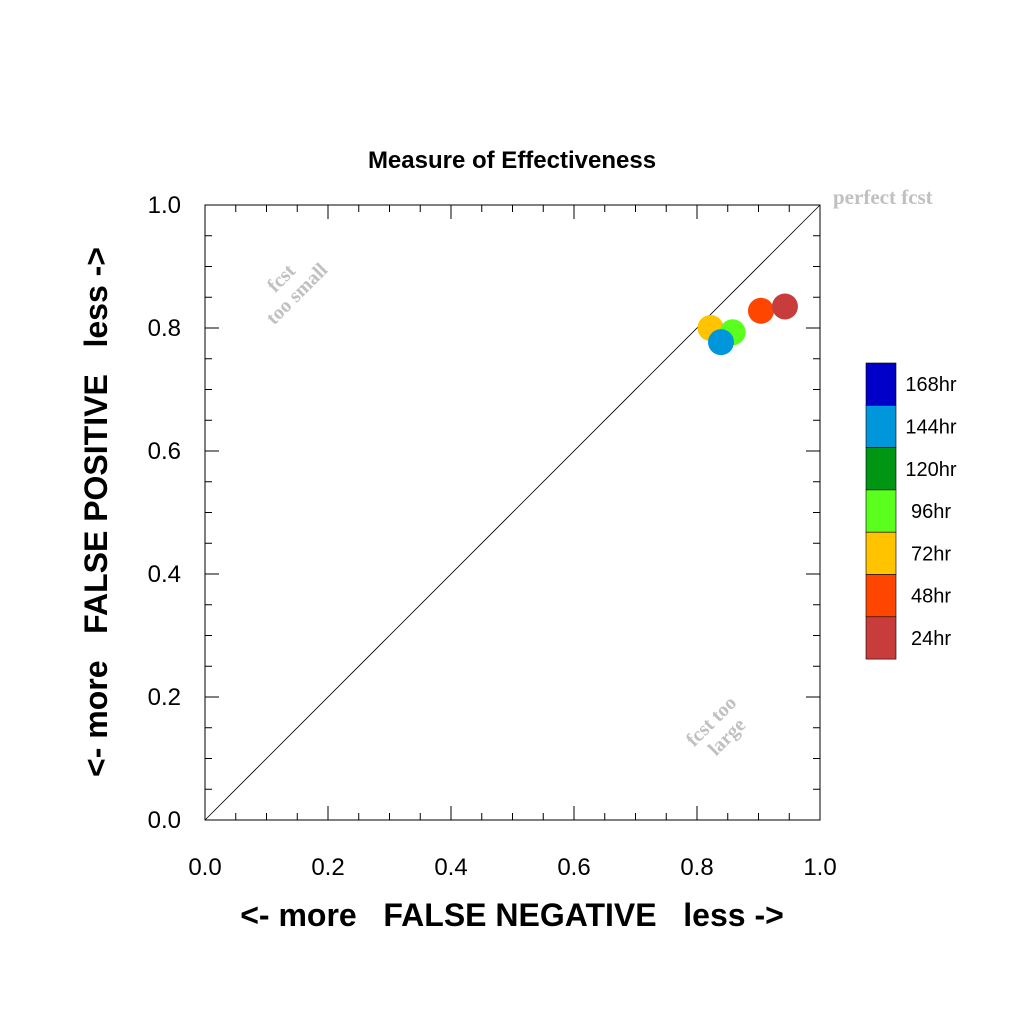 The height and width of the screenshot is (1024, 1024). What do you see at coordinates (696, 867) in the screenshot?
I see `x-tick-label: 0.8` at bounding box center [696, 867].